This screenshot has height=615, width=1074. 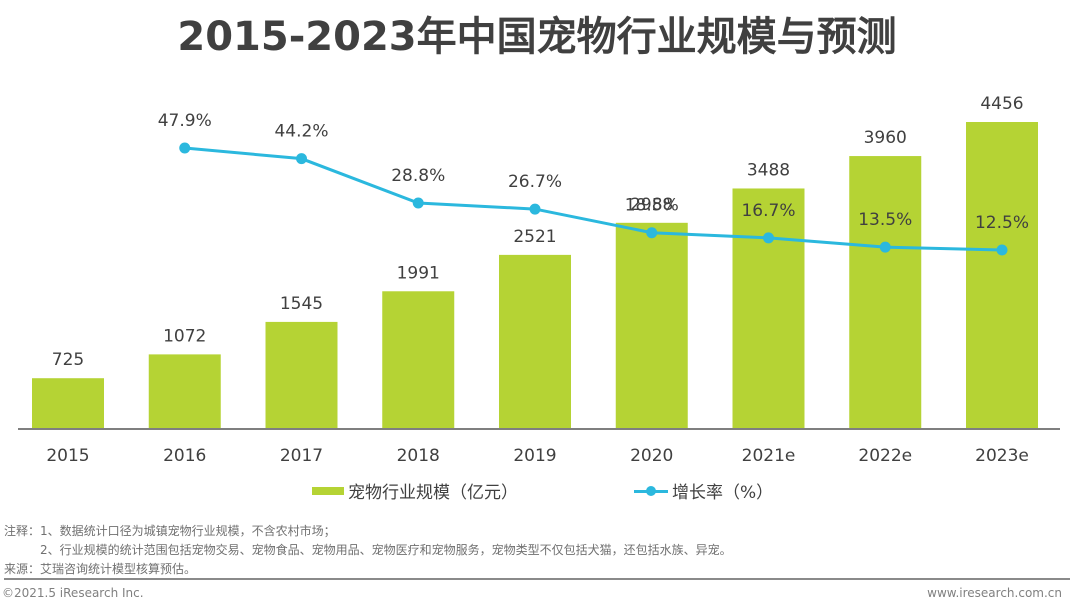 I want to click on bar-value-label: 4456, so click(x=1001, y=104).